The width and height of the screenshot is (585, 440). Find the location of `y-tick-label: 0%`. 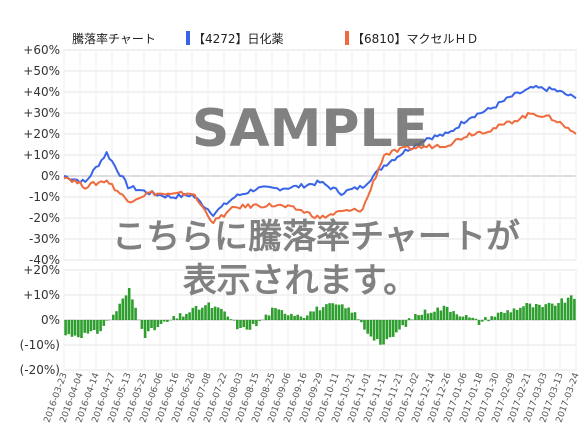

y-tick-label: 0% is located at coordinates (50, 320).